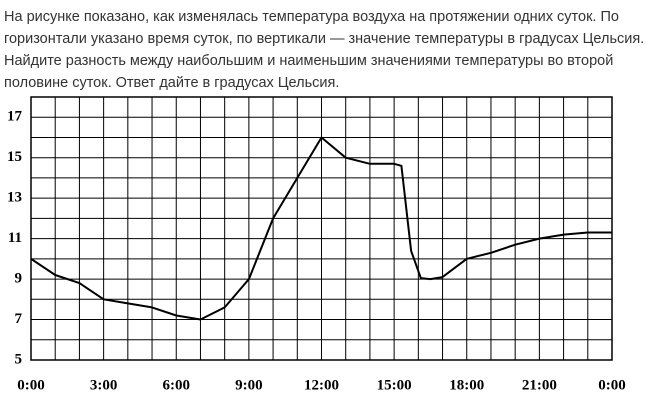 The image size is (656, 406). What do you see at coordinates (466, 385) in the screenshot?
I see `x-tick-label: 18:00` at bounding box center [466, 385].